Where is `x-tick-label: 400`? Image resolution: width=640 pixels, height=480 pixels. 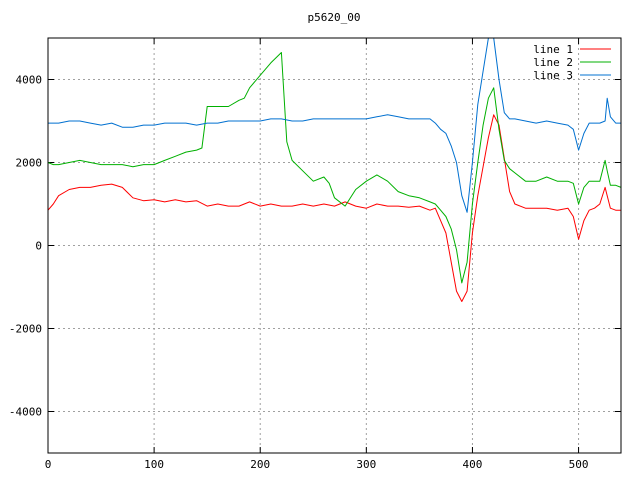 x-tick-label: 400 is located at coordinates (473, 464).